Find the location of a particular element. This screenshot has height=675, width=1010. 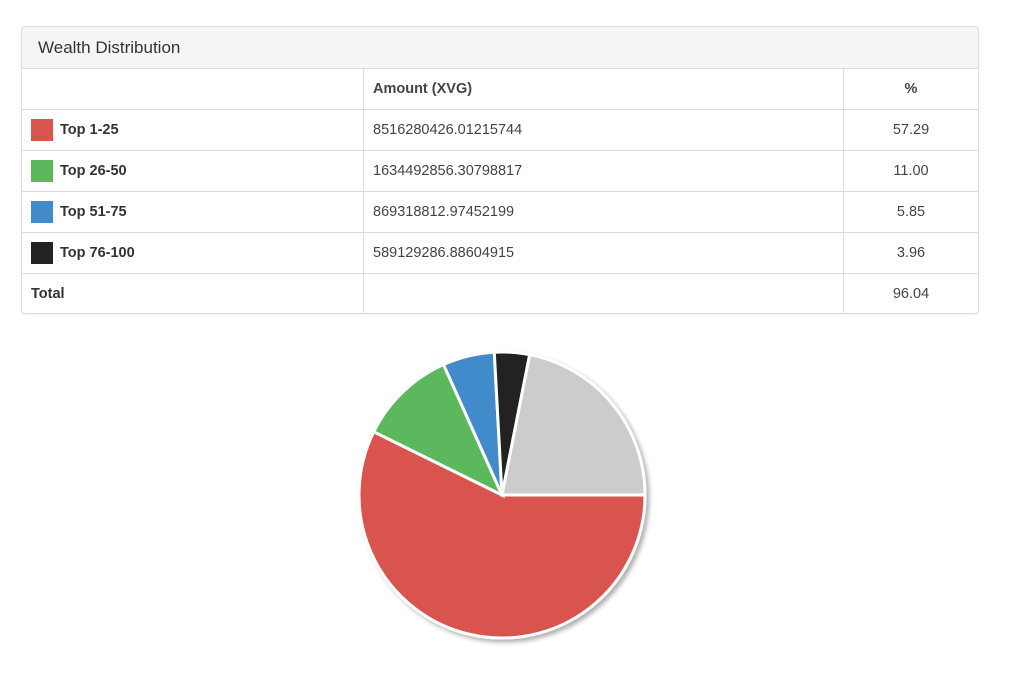

table-header-row: Amount (XVG) % is located at coordinates (500, 89).